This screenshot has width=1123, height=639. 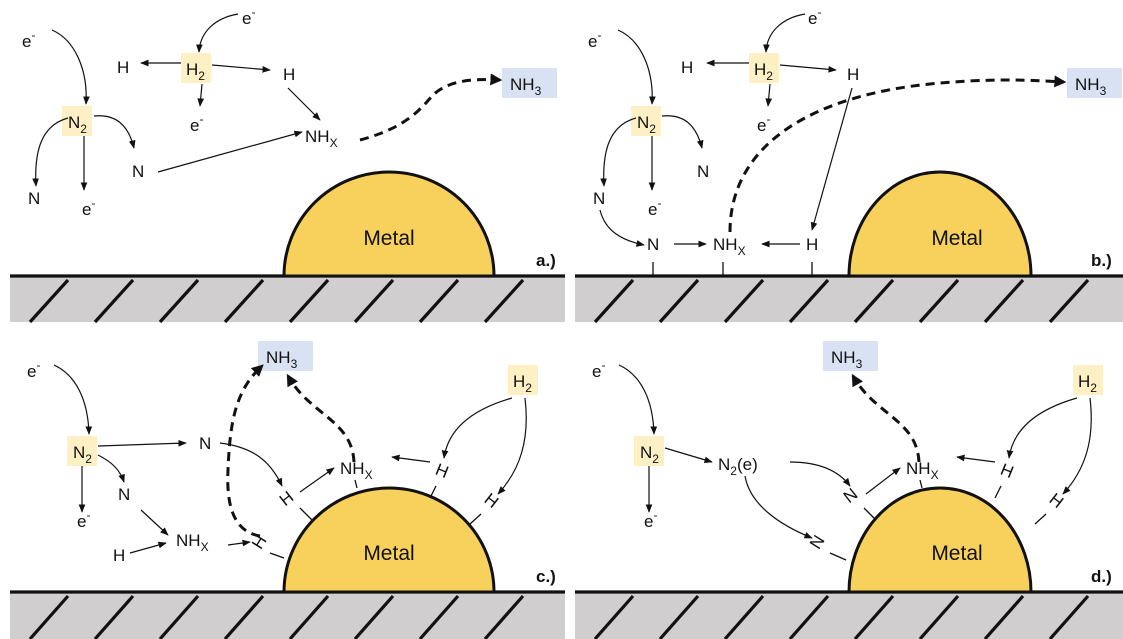 I want to click on panel-label-b: b.), so click(x=1101, y=260).